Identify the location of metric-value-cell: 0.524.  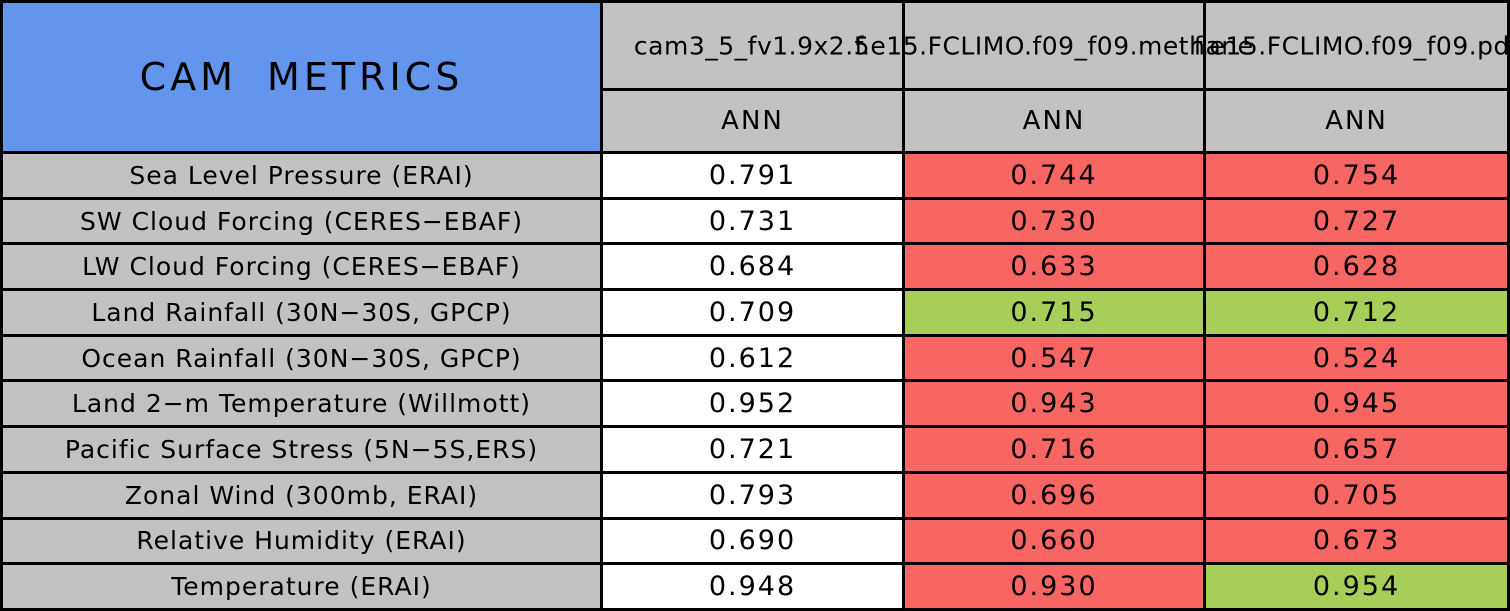
(1356, 358).